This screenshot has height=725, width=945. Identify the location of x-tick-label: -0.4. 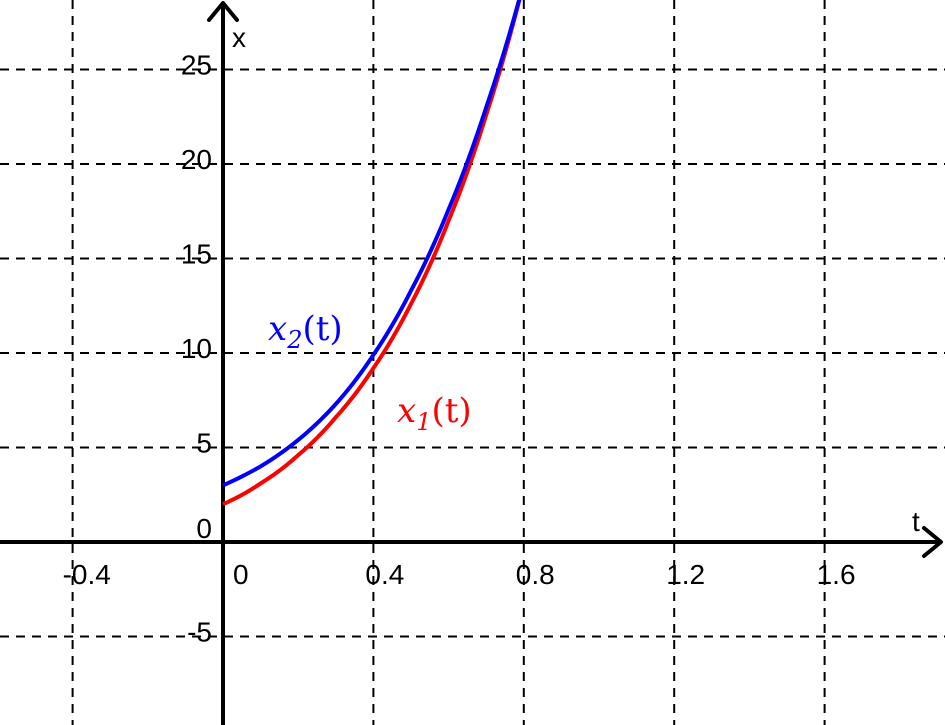
(87, 574).